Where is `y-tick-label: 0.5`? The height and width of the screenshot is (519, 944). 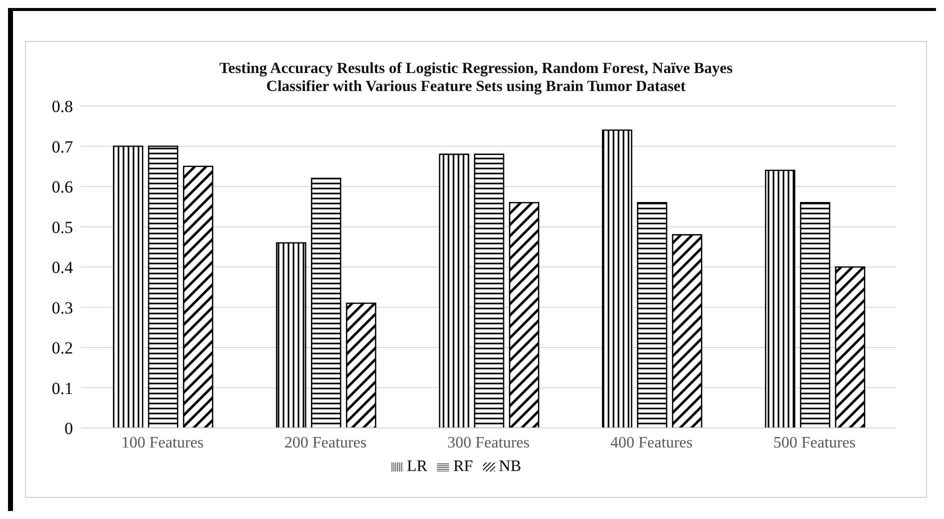 y-tick-label: 0.5 is located at coordinates (62, 227).